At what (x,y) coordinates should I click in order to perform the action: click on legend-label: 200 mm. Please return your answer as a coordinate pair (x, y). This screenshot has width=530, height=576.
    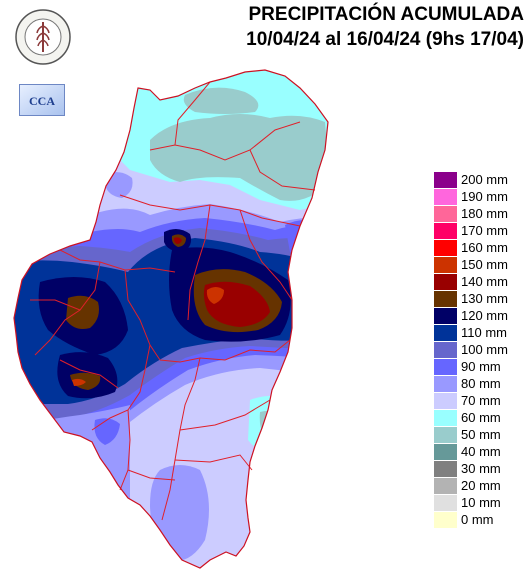
    Looking at the image, I should click on (484, 179).